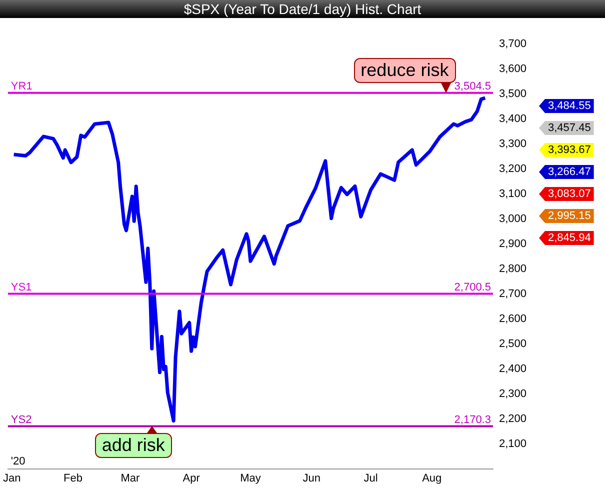 This screenshot has width=605, height=499. Describe the element at coordinates (11, 478) in the screenshot. I see `x-tick-label: Jan` at that location.